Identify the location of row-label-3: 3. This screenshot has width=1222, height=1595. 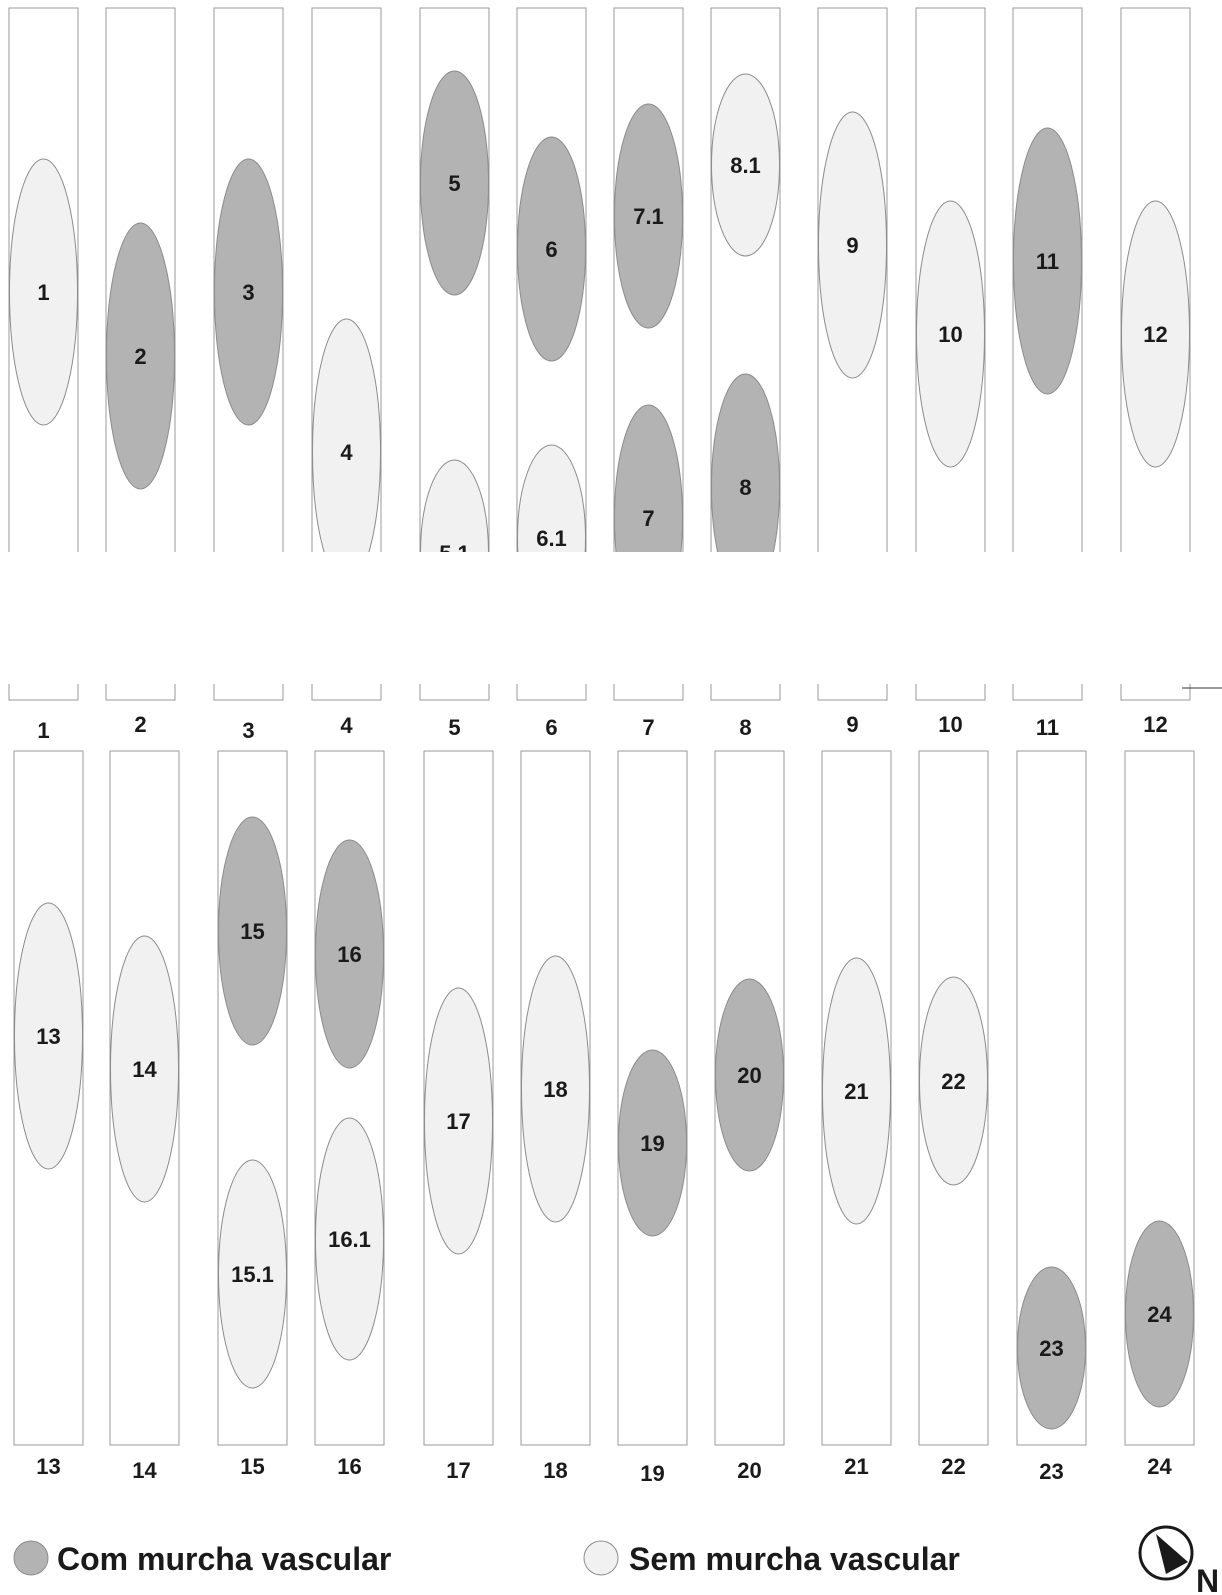
(248, 730).